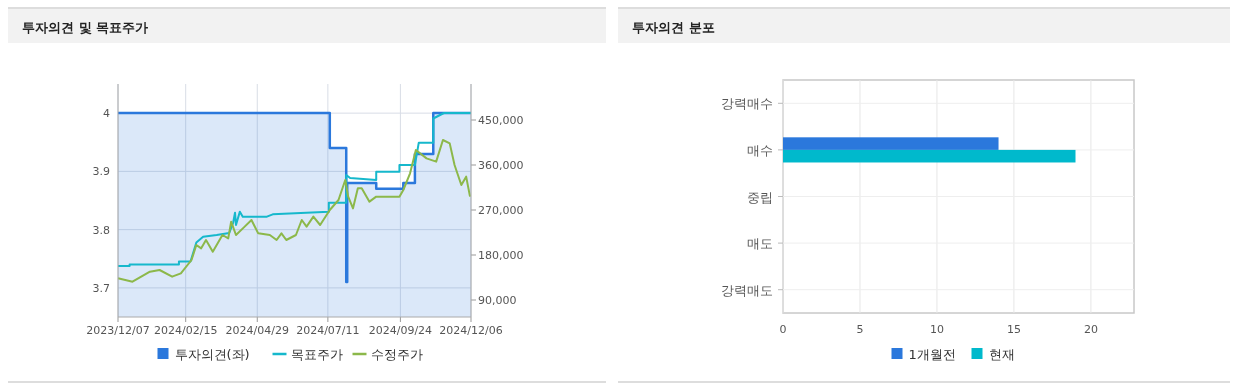 The height and width of the screenshot is (388, 1238). I want to click on x-tick-label: 0, so click(783, 329).